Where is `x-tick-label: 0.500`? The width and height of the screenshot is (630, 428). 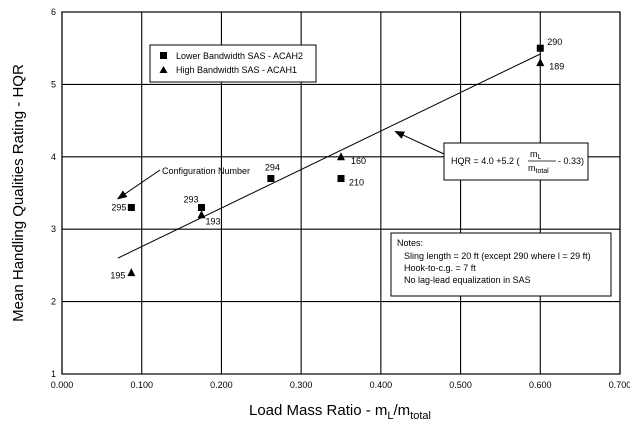
x-tick-label: 0.500 is located at coordinates (460, 385).